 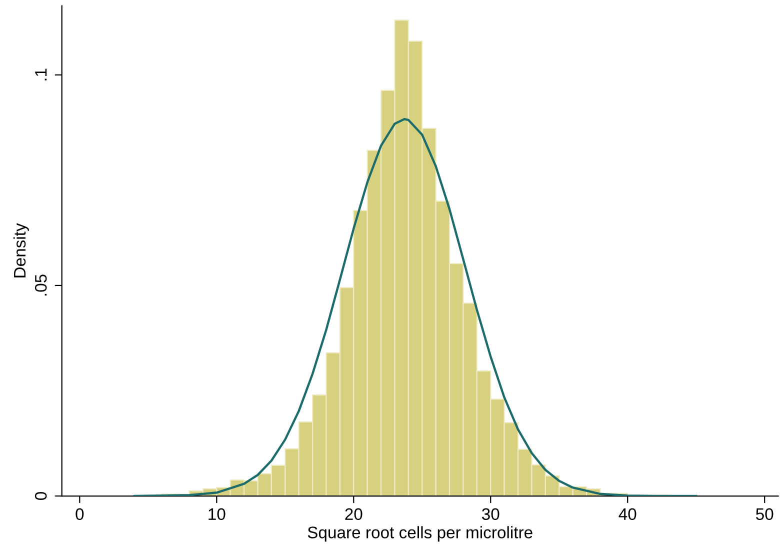 I want to click on x-tick-label: 50, so click(x=765, y=514).